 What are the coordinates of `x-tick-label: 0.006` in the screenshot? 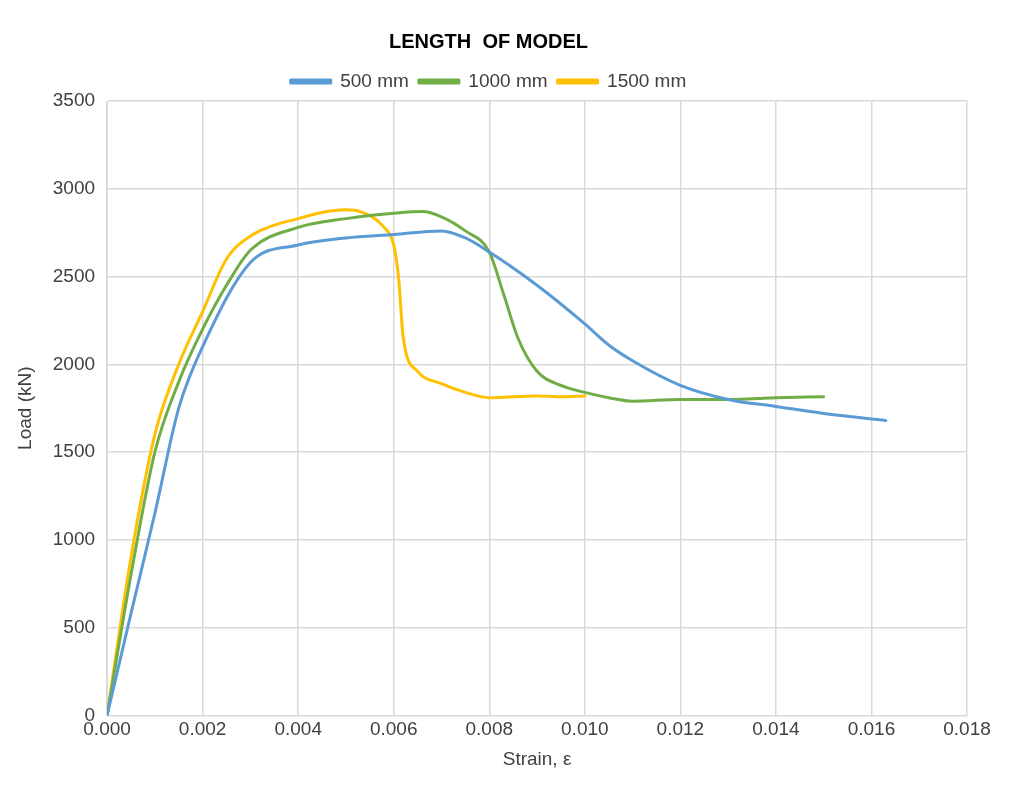 It's located at (393, 729).